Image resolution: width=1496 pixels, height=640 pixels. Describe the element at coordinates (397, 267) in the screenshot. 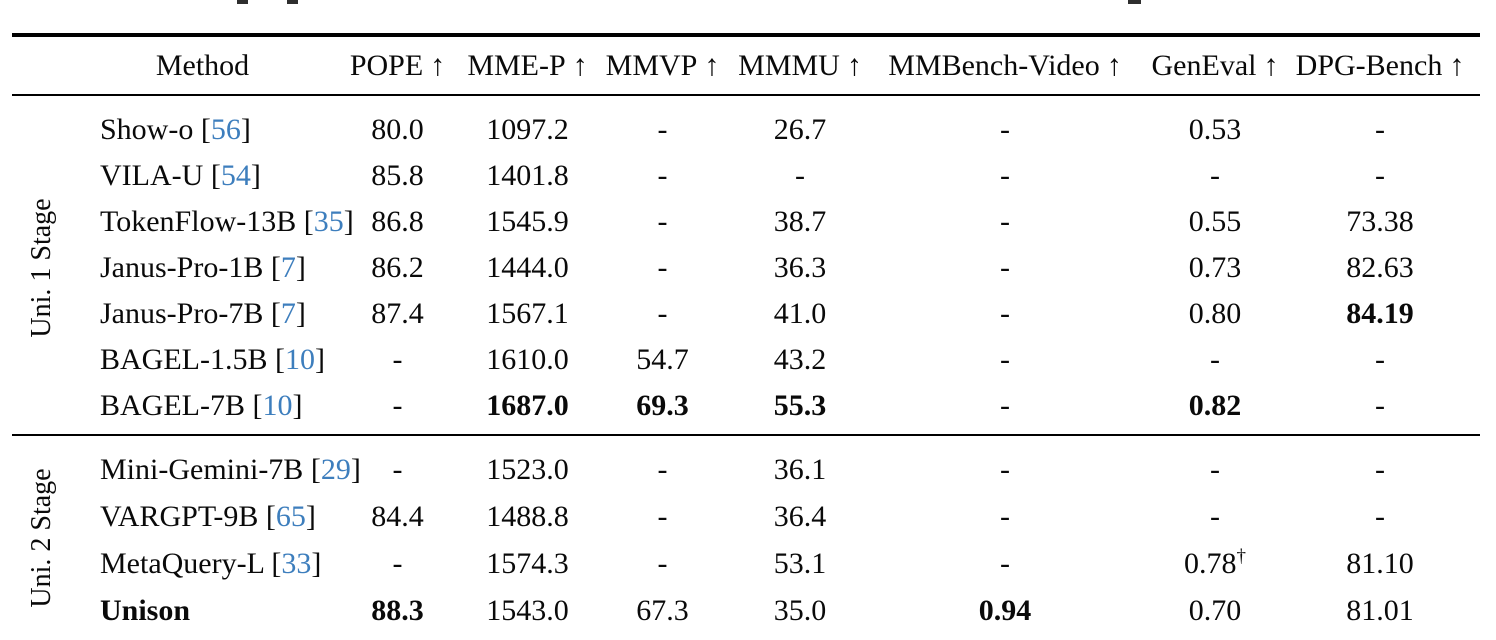

I see `cell-pope: 86.2` at that location.